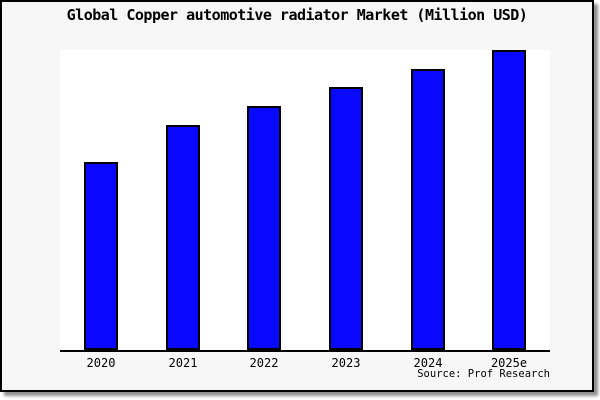  I want to click on bar-2025e, so click(509, 200).